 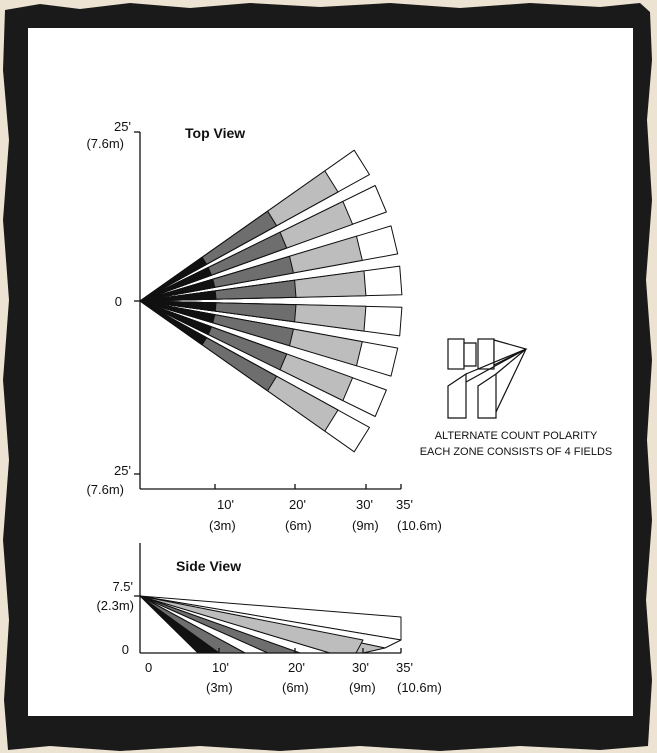 What do you see at coordinates (148, 667) in the screenshot?
I see `side-x-label-0: 0` at bounding box center [148, 667].